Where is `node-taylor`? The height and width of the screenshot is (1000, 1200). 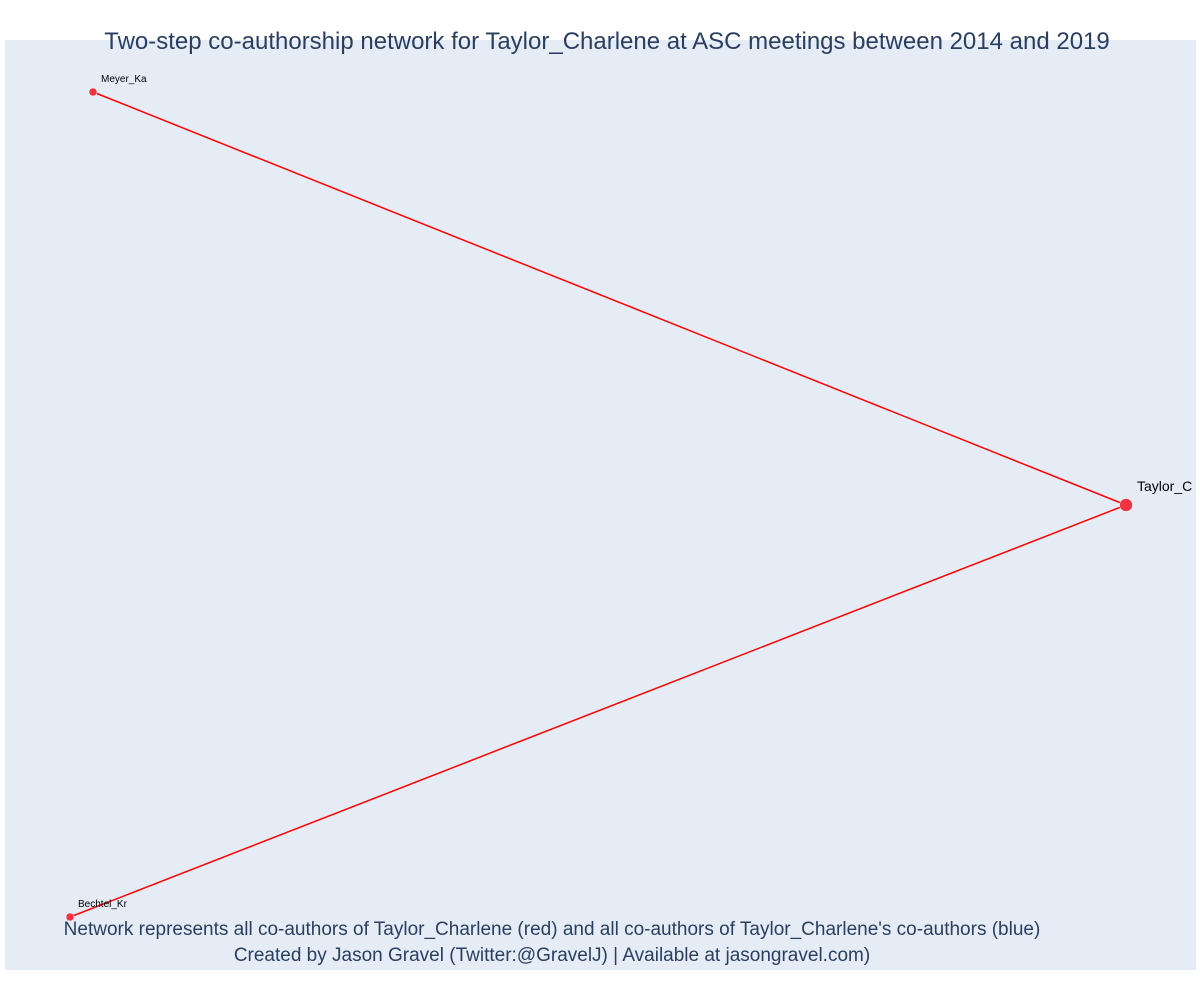 node-taylor is located at coordinates (1126, 505).